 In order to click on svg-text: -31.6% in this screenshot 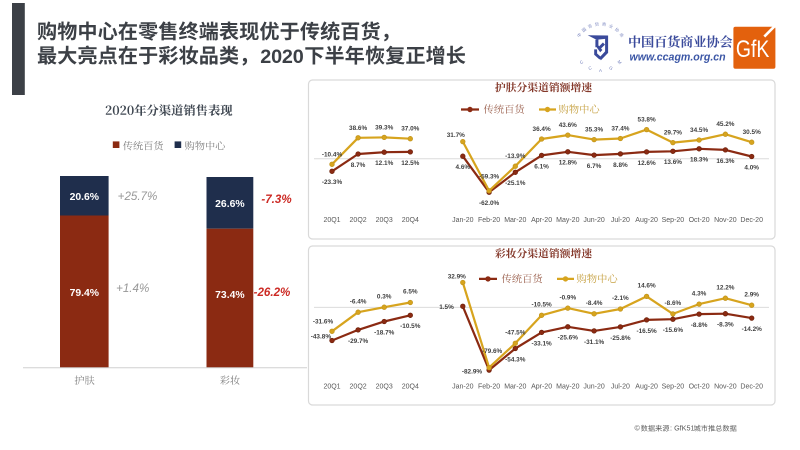, I will do `click(323, 322)`.